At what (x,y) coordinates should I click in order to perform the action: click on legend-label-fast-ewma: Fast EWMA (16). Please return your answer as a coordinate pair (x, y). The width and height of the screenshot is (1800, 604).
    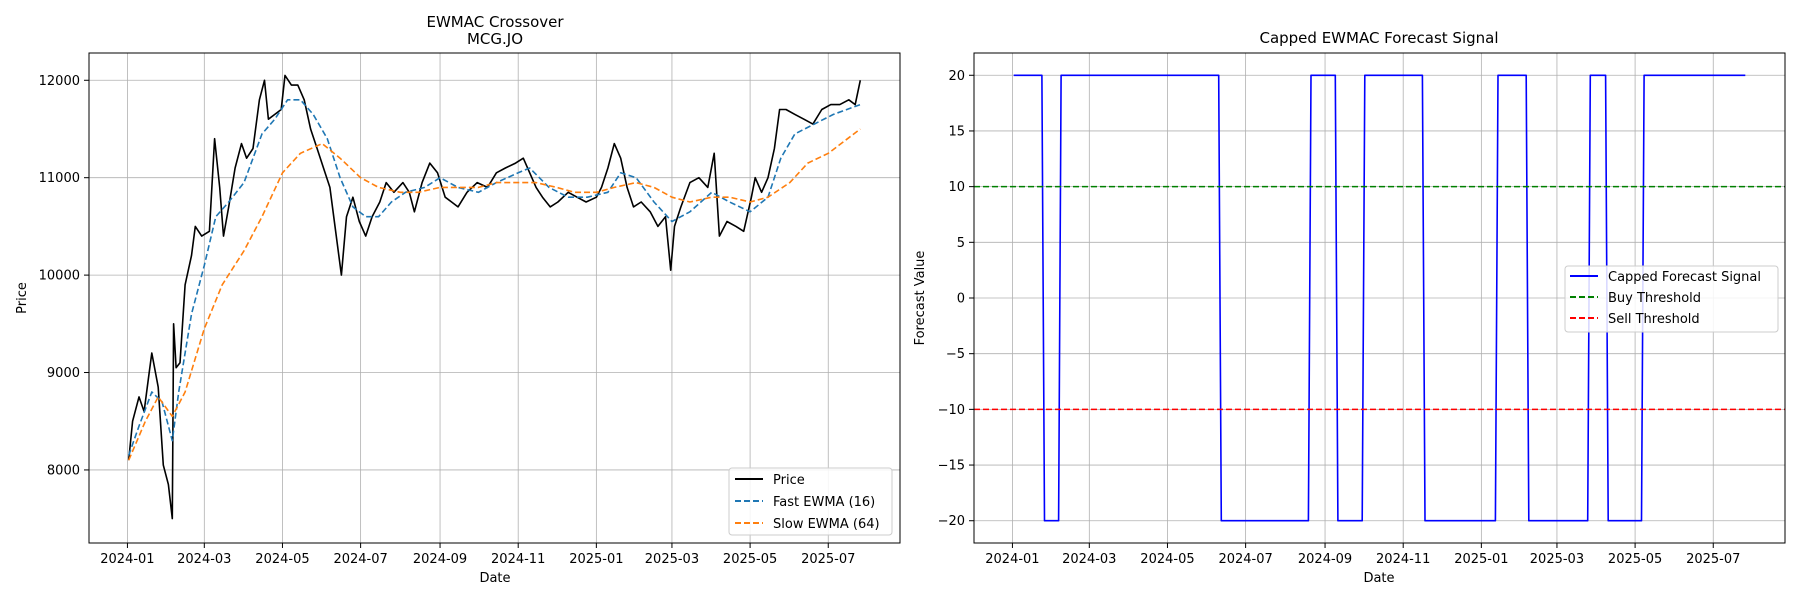
    Looking at the image, I should click on (824, 502).